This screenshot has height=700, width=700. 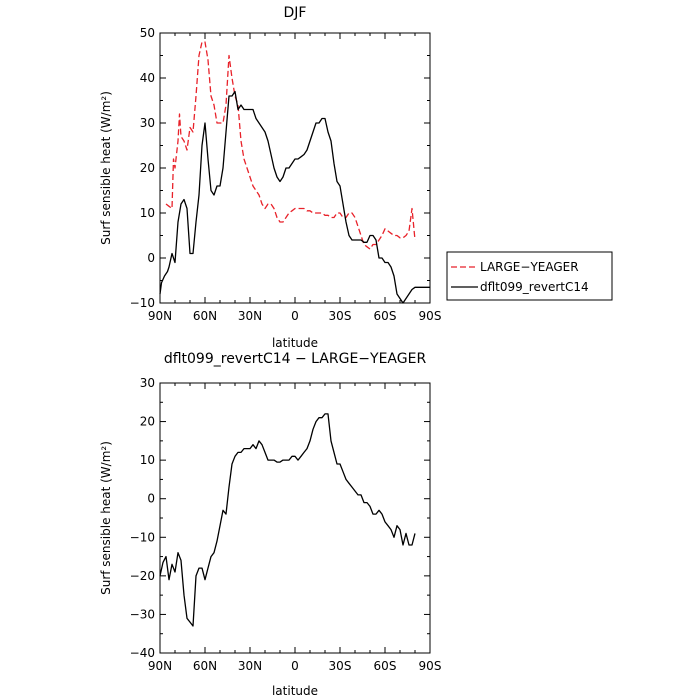 What do you see at coordinates (534, 287) in the screenshot?
I see `legend-label-dflt099: dflt099_revertC14` at bounding box center [534, 287].